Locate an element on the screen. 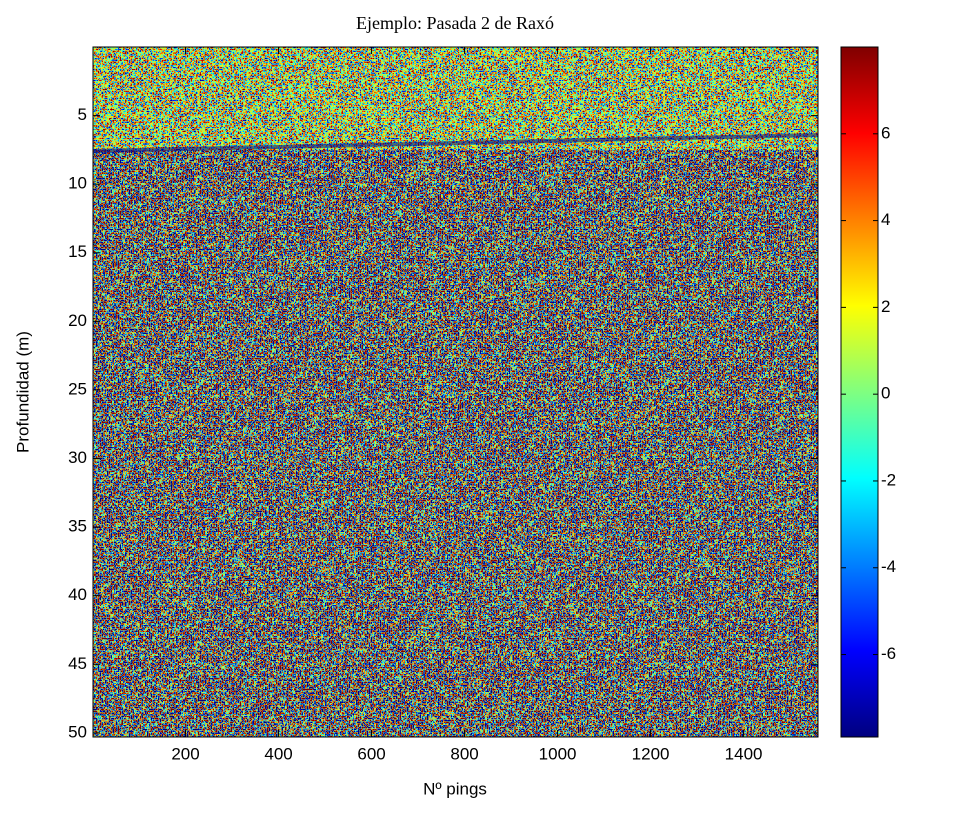  y-tick-label: 40 is located at coordinates (77, 594).